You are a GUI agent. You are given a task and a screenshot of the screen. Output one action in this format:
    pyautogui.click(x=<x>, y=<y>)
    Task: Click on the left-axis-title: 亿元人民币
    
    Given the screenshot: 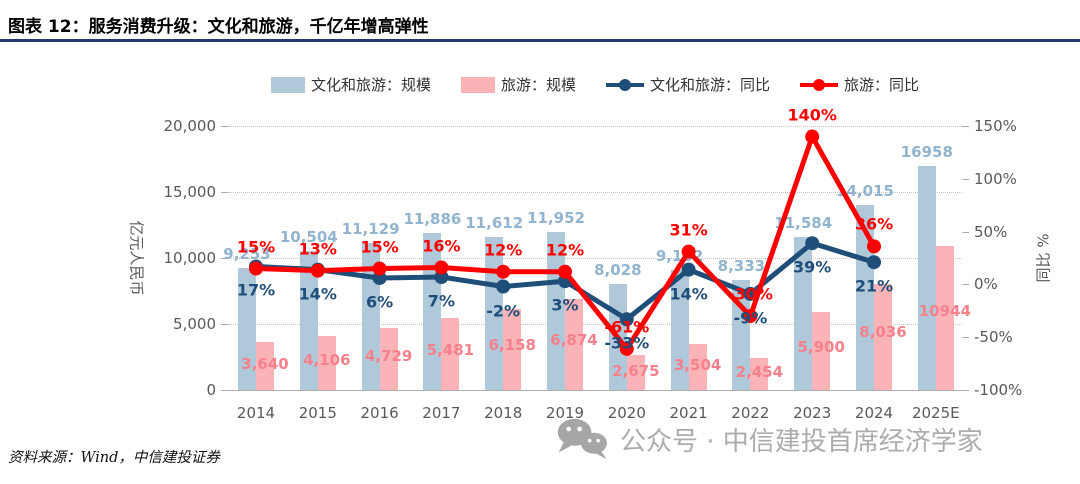 What is the action you would take?
    pyautogui.click(x=136, y=258)
    